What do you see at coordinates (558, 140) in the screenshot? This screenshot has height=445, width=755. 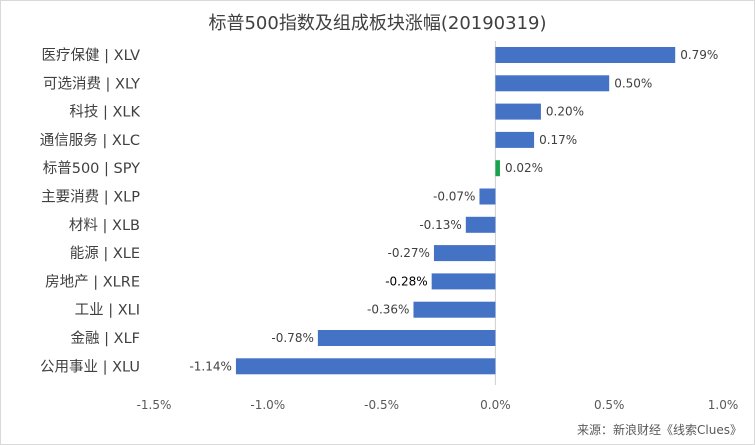 I see `data-label: 0.17%` at bounding box center [558, 140].